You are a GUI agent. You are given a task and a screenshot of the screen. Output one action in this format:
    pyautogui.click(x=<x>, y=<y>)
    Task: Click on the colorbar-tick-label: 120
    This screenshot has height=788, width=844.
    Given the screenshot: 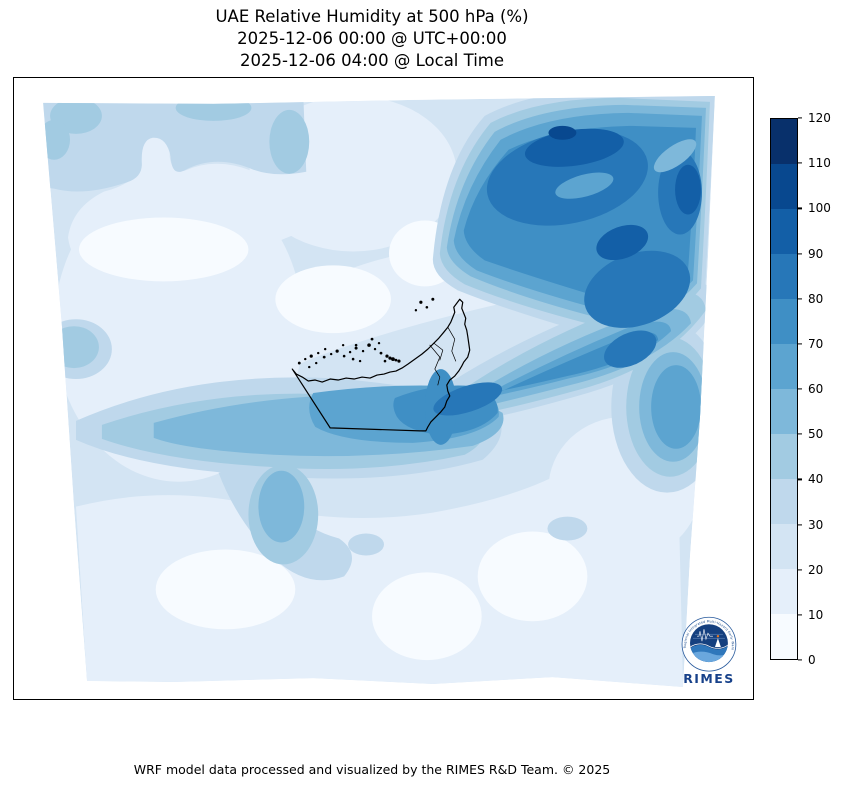 What is the action you would take?
    pyautogui.click(x=814, y=118)
    